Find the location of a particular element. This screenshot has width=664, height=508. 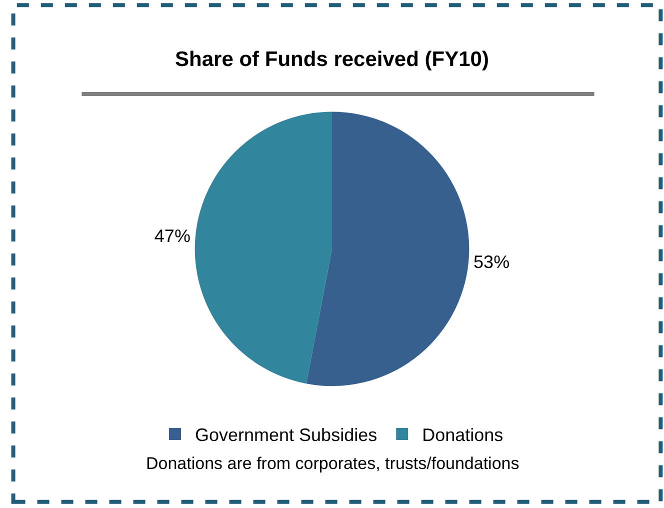

data-label: 53% is located at coordinates (492, 262).